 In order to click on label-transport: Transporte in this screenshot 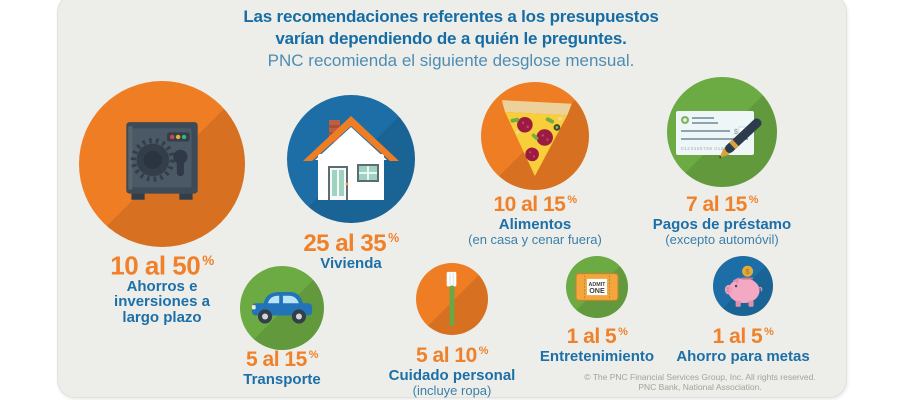, I will do `click(282, 379)`.